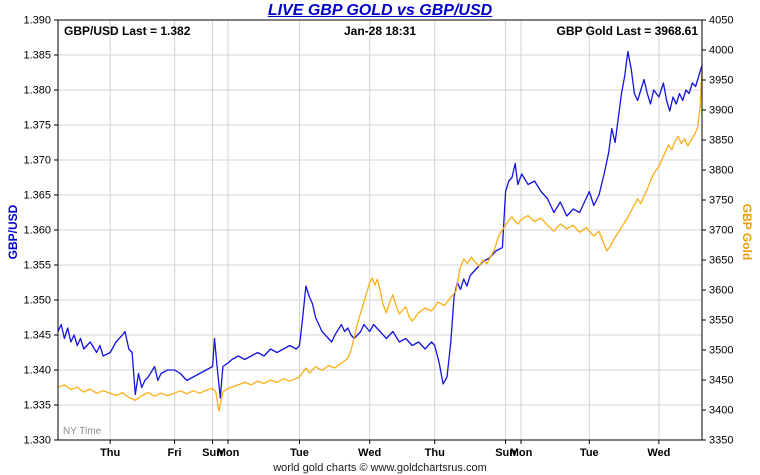 The image size is (760, 475). What do you see at coordinates (721, 321) in the screenshot?
I see `svg-text: 3550` at bounding box center [721, 321].